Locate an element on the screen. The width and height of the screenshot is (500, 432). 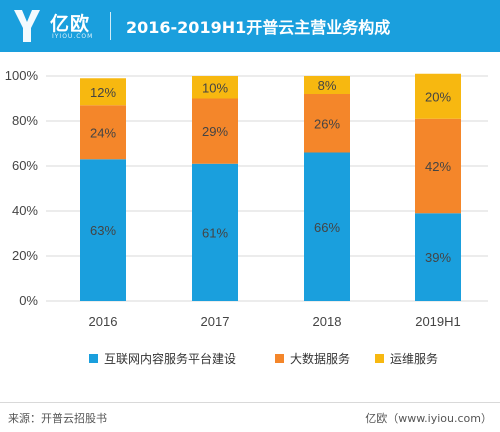
data-label: 29% is located at coordinates (215, 131).